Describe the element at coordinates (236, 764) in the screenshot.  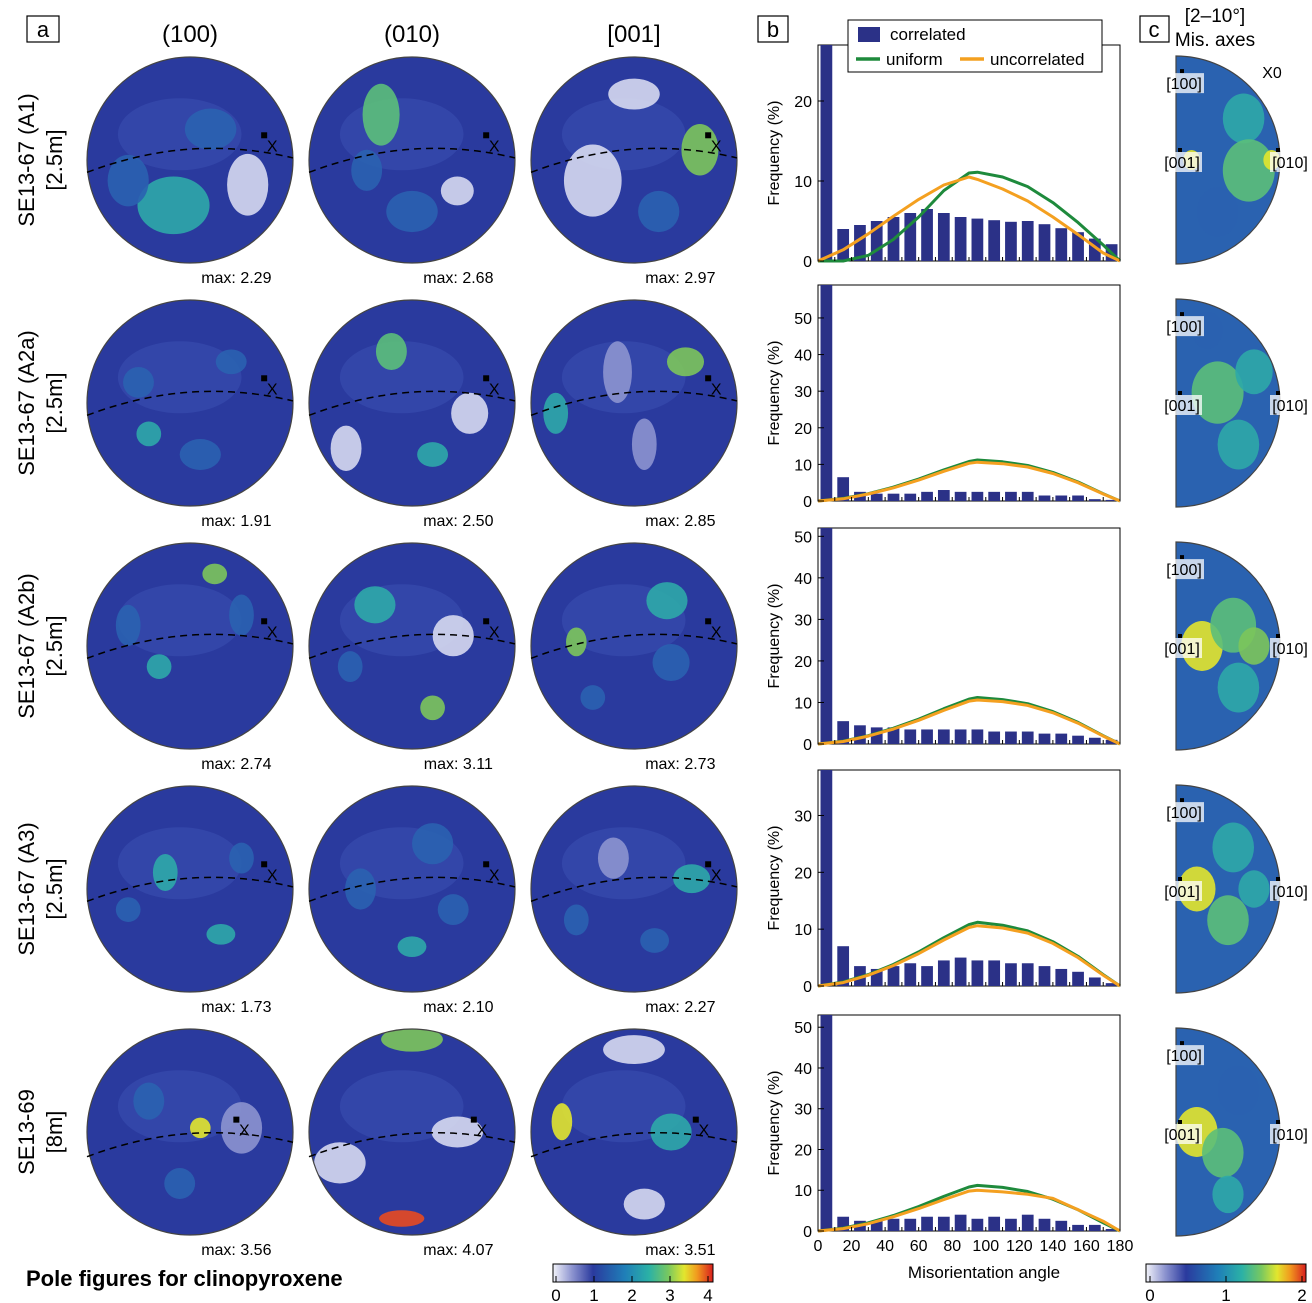
I see `max-density-label: max: 2.74` at that location.